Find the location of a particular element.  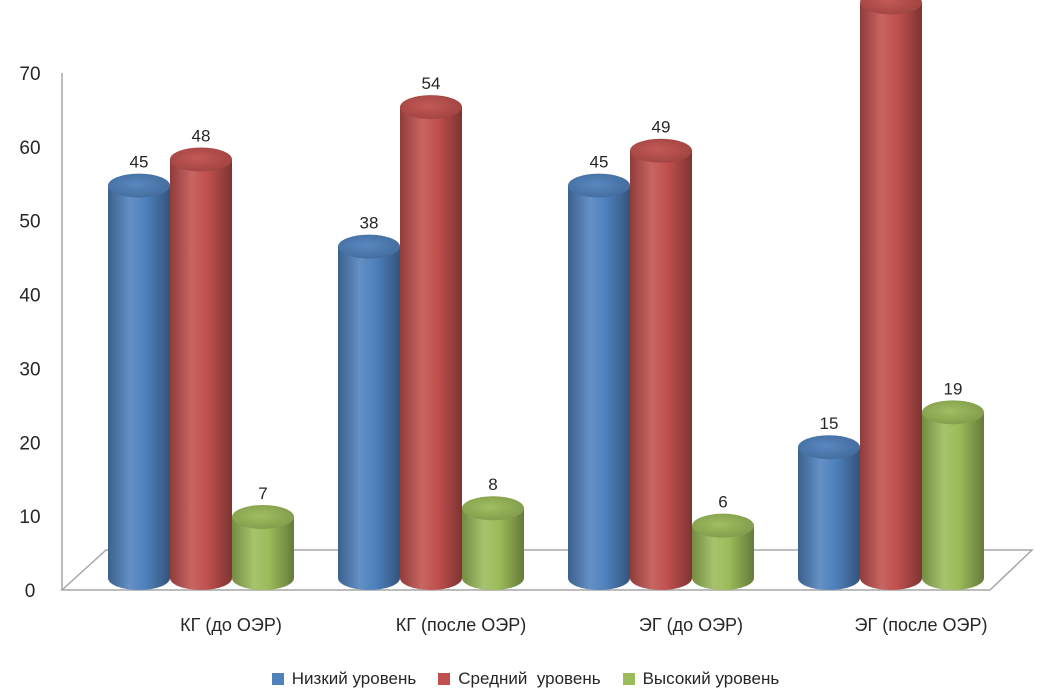

floor-plane is located at coordinates (547, 570).